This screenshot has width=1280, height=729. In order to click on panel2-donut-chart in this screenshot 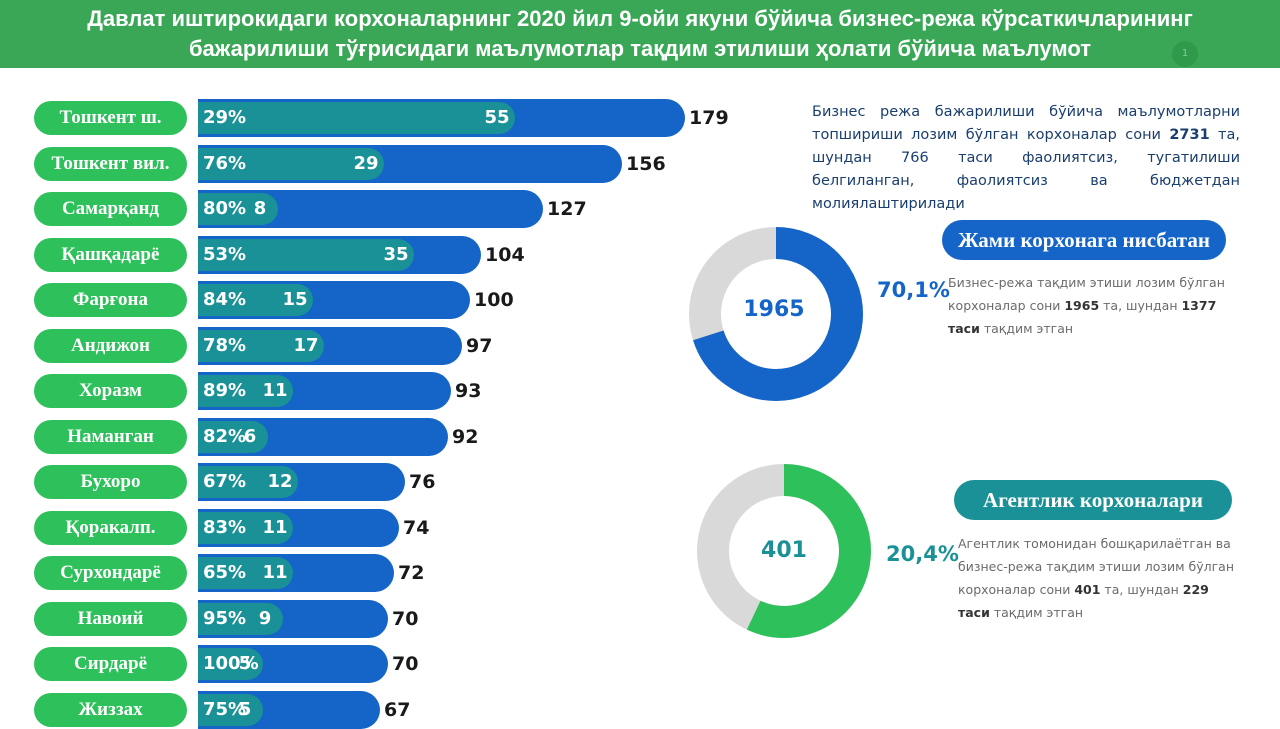, I will do `click(784, 551)`.